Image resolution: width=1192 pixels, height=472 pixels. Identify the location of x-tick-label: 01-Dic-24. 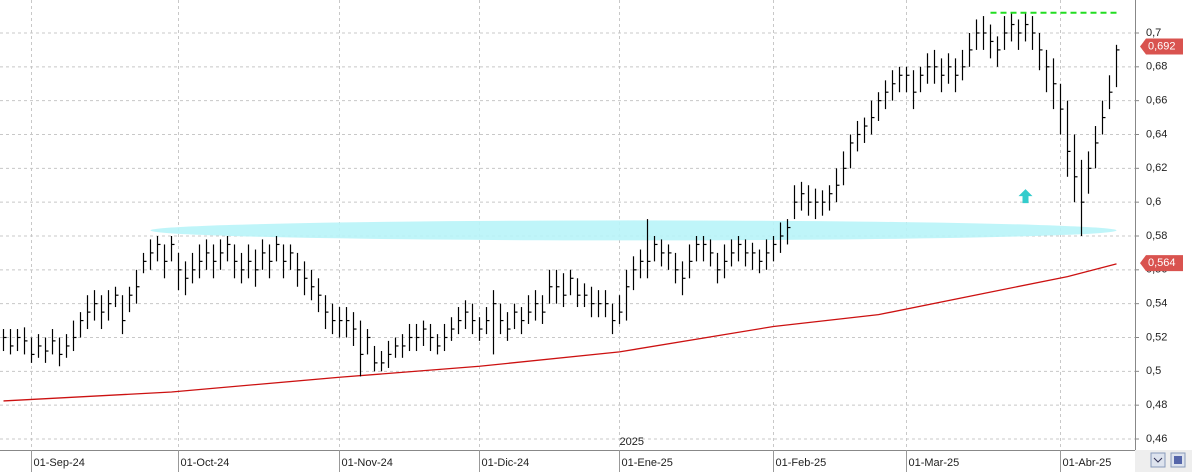
(506, 463).